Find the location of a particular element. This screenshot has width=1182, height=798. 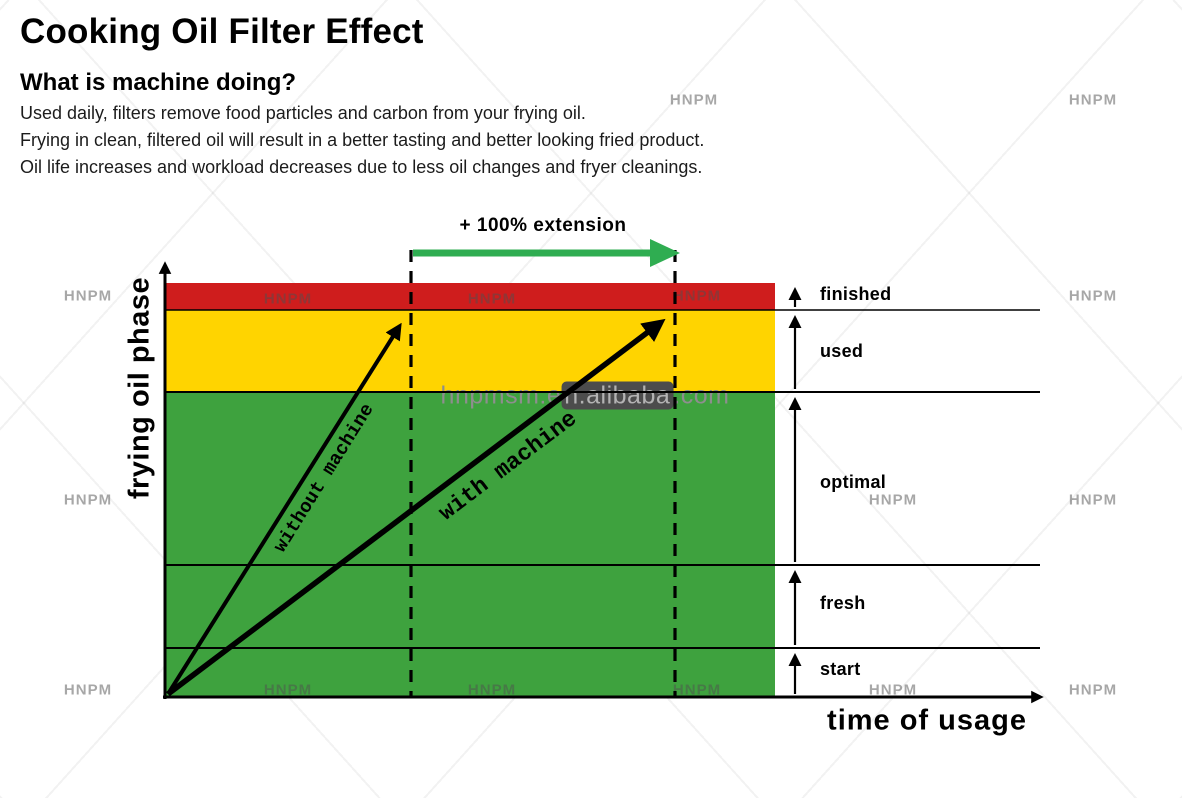

page-title: Cooking Oil Filter Effect is located at coordinates (222, 31).